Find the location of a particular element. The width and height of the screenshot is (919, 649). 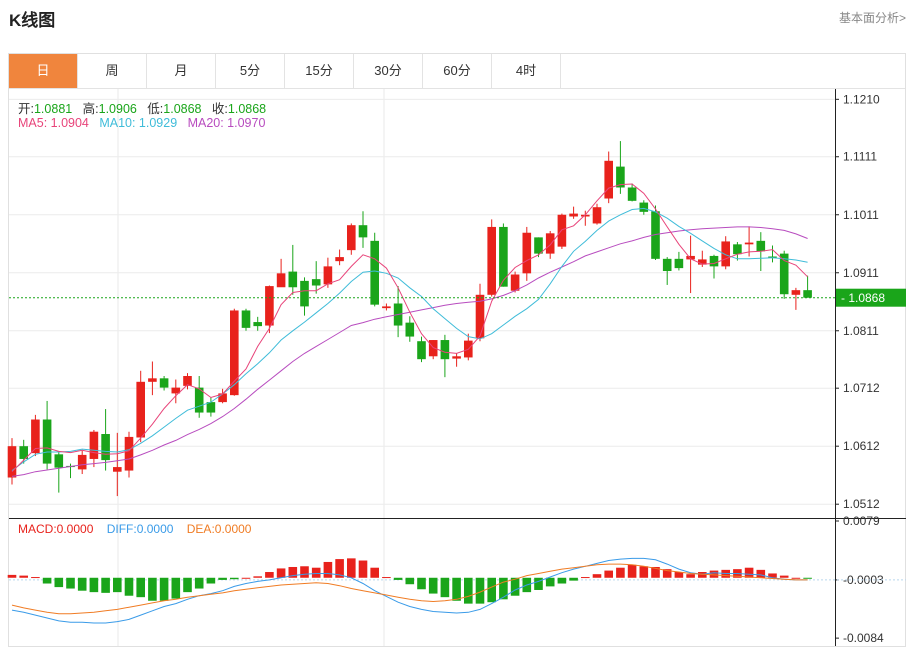

diff-line is located at coordinates (409, 590).